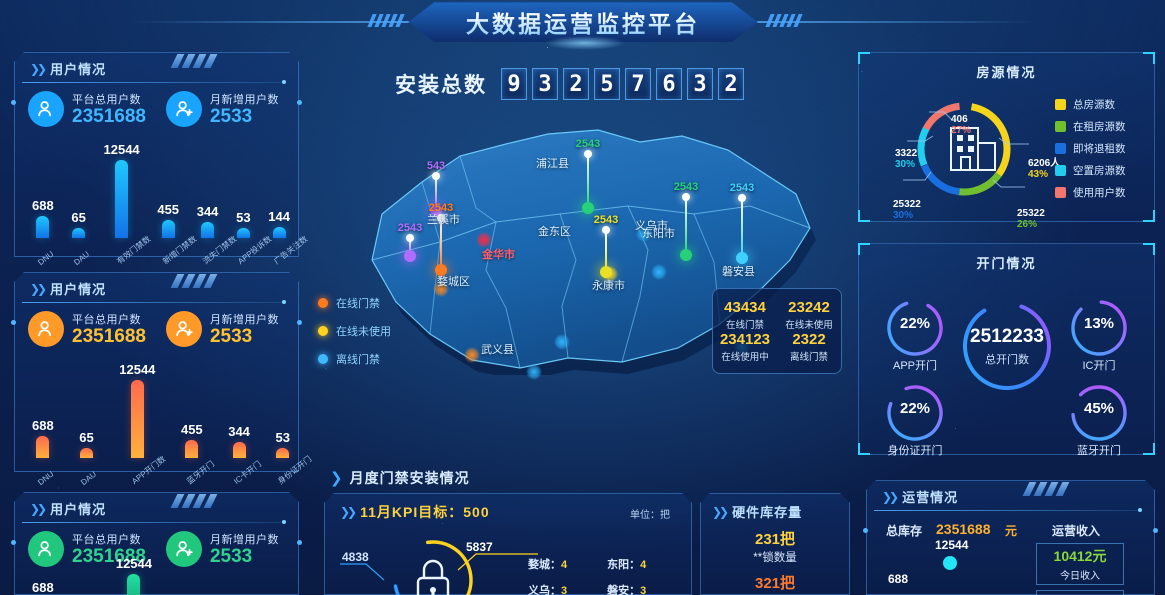 This screenshot has width=1165, height=595. What do you see at coordinates (775, 539) in the screenshot?
I see `hardware-value-1: 231把` at bounding box center [775, 539].